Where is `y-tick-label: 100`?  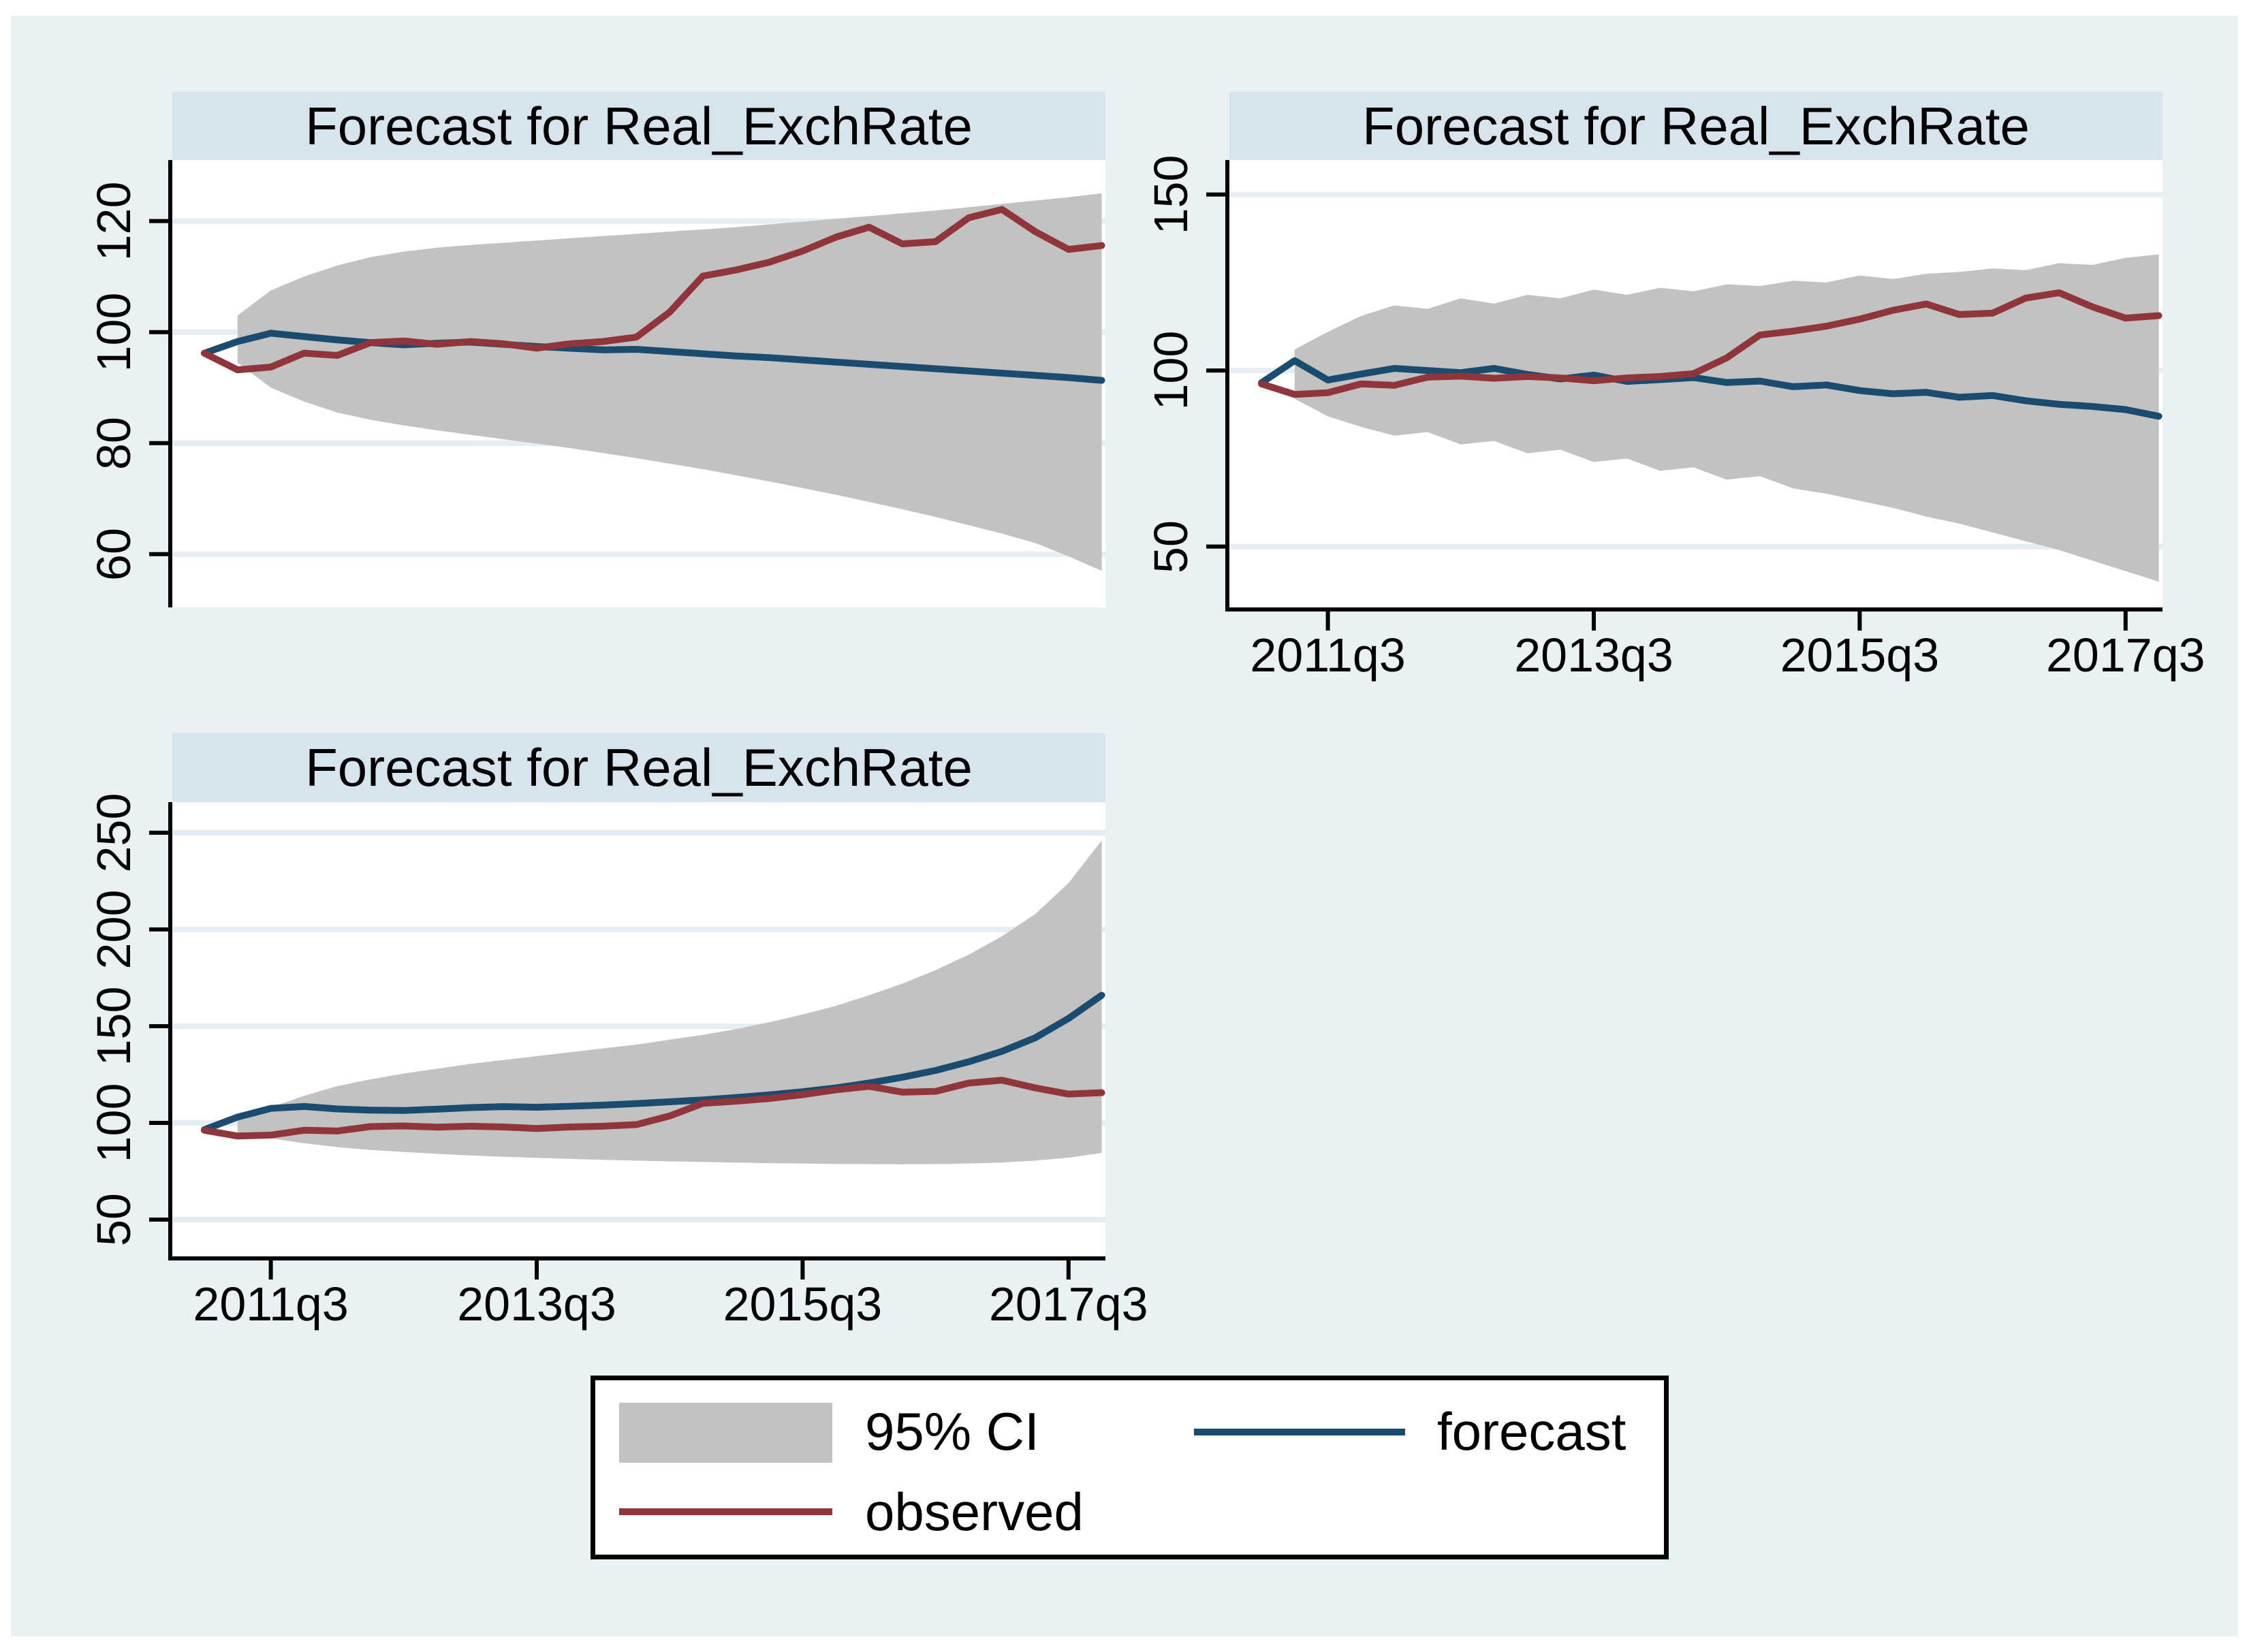 y-tick-label: 100 is located at coordinates (1170, 370).